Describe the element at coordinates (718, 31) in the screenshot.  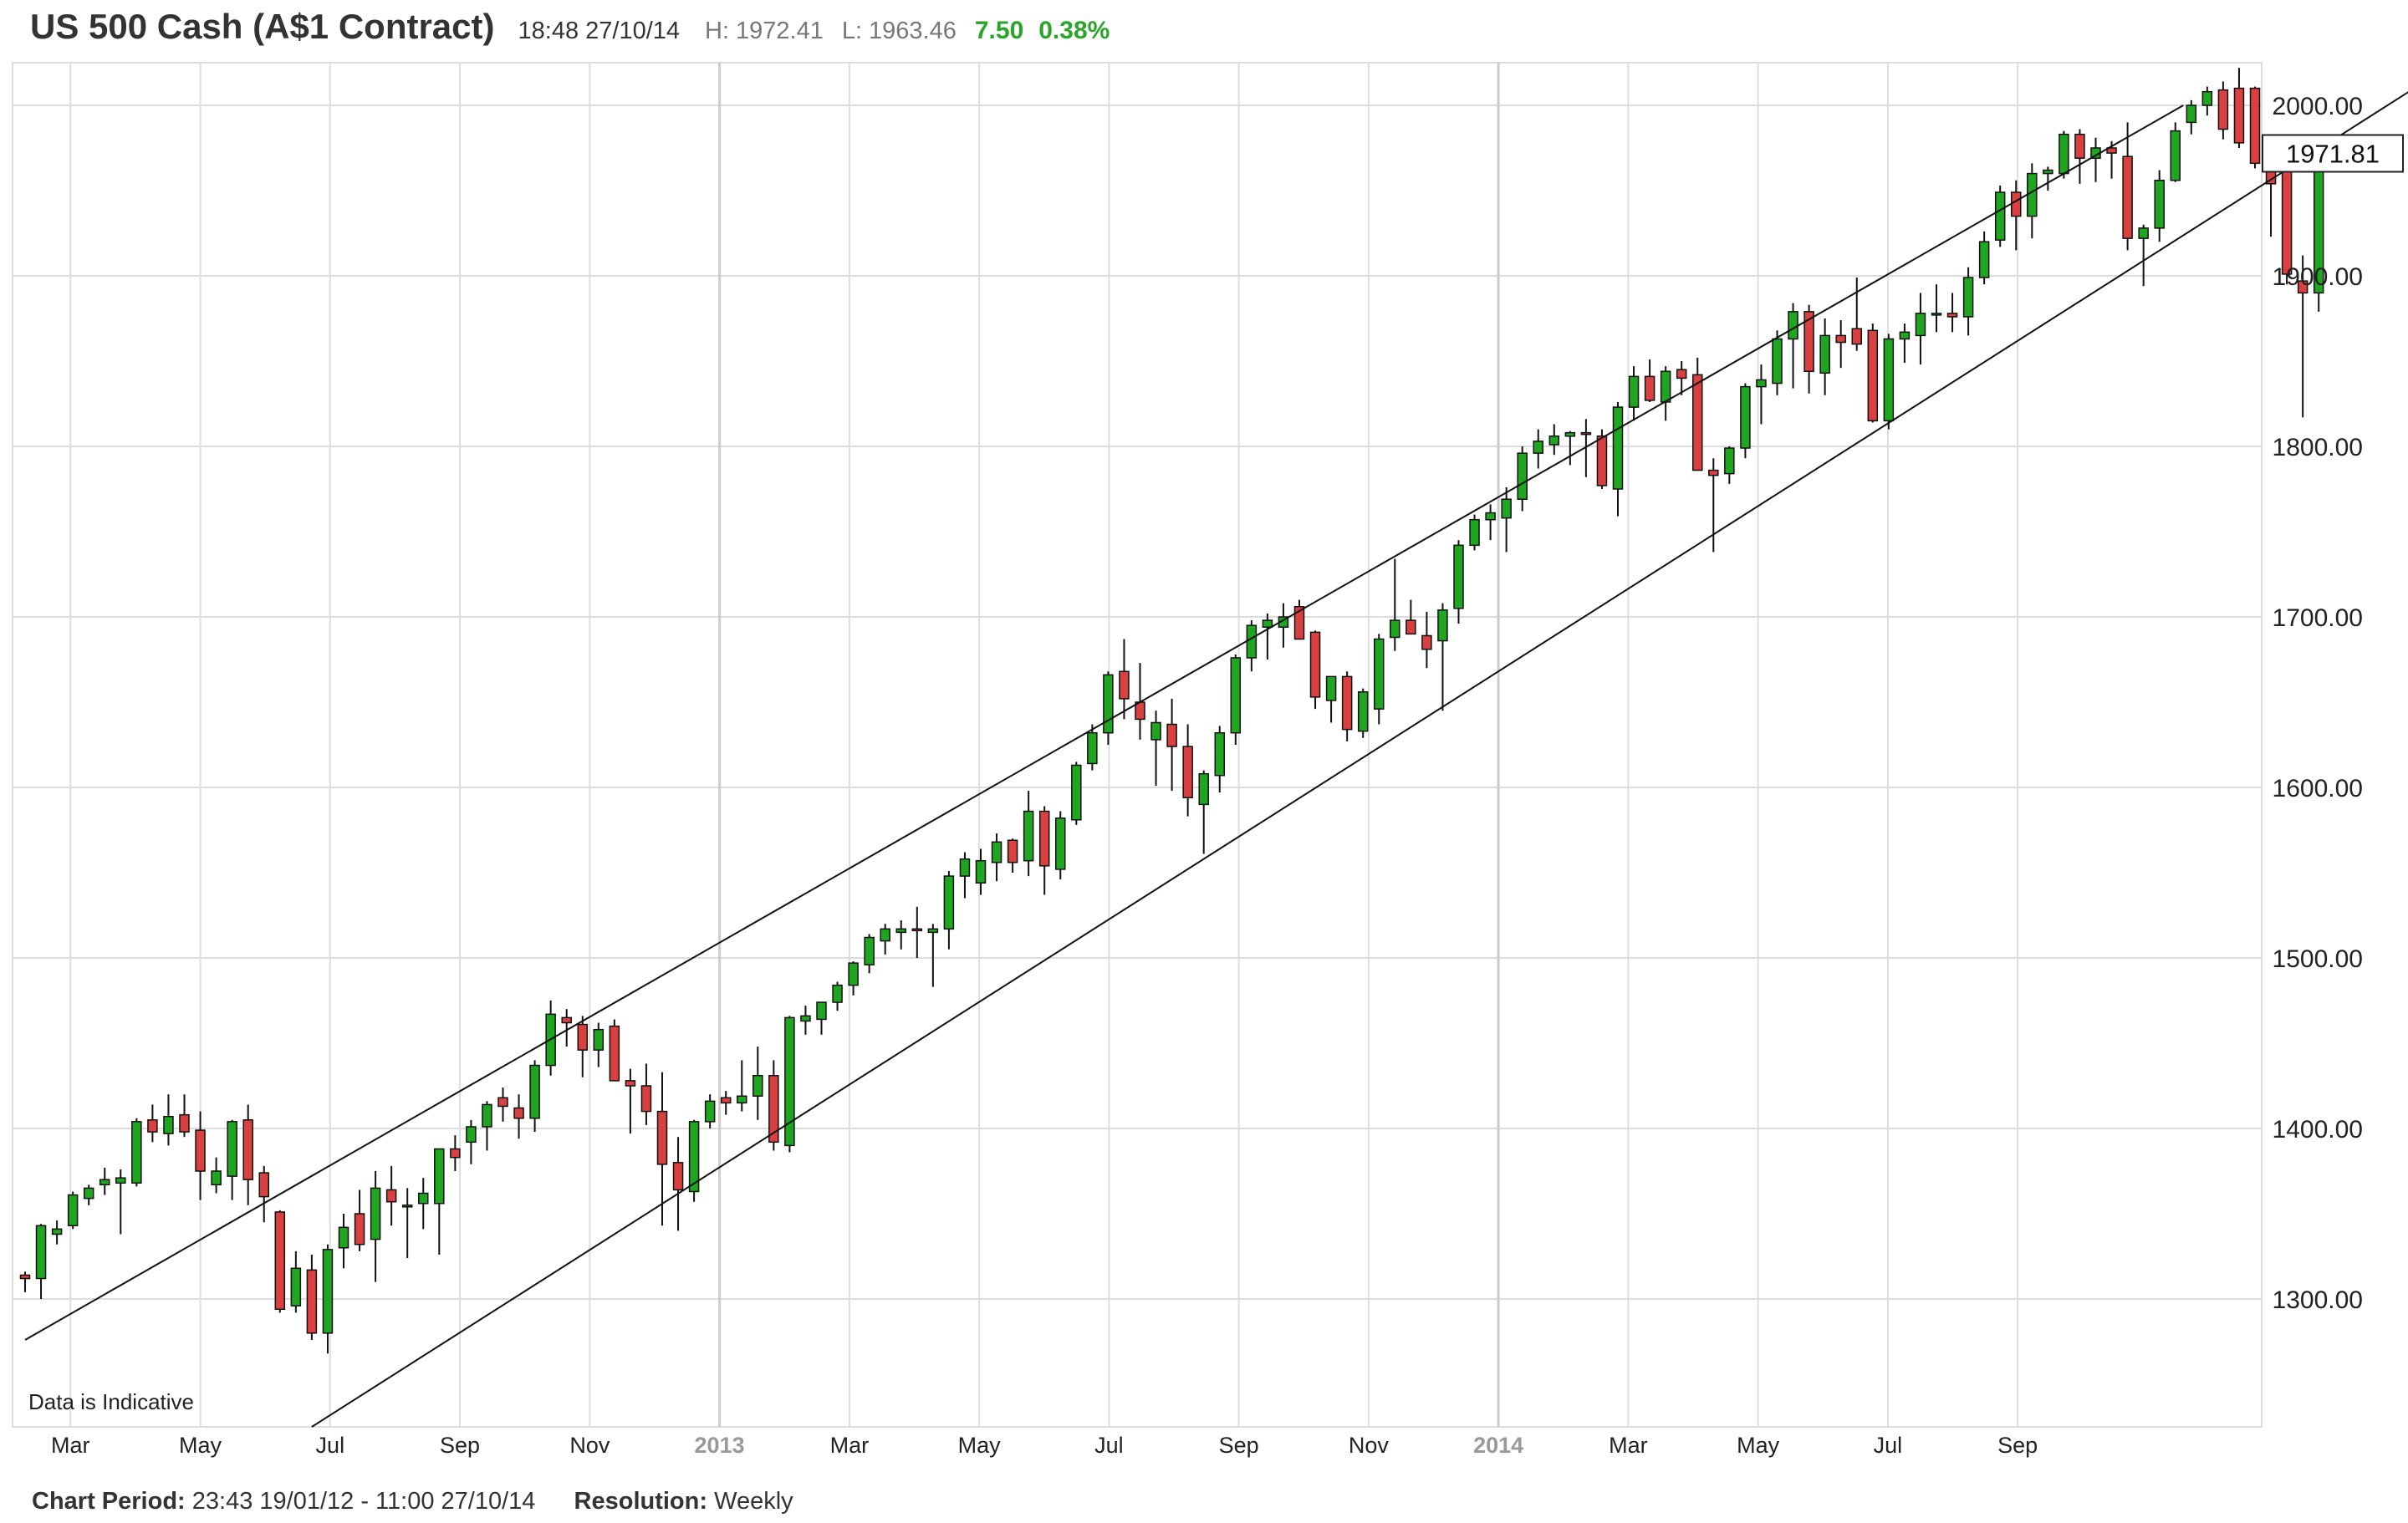
I see `high-label: H:` at that location.